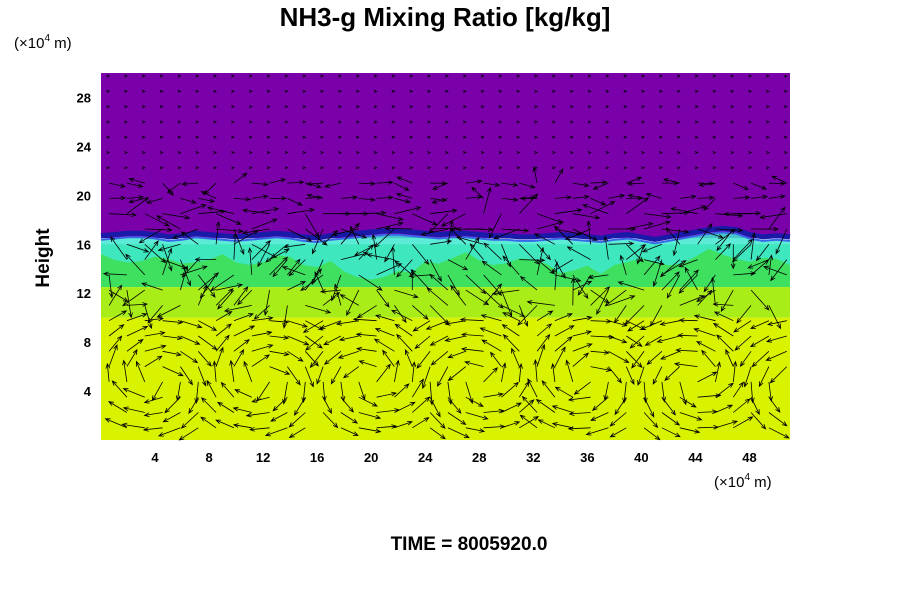  Describe the element at coordinates (84, 195) in the screenshot. I see `y-tick-label: 20` at that location.